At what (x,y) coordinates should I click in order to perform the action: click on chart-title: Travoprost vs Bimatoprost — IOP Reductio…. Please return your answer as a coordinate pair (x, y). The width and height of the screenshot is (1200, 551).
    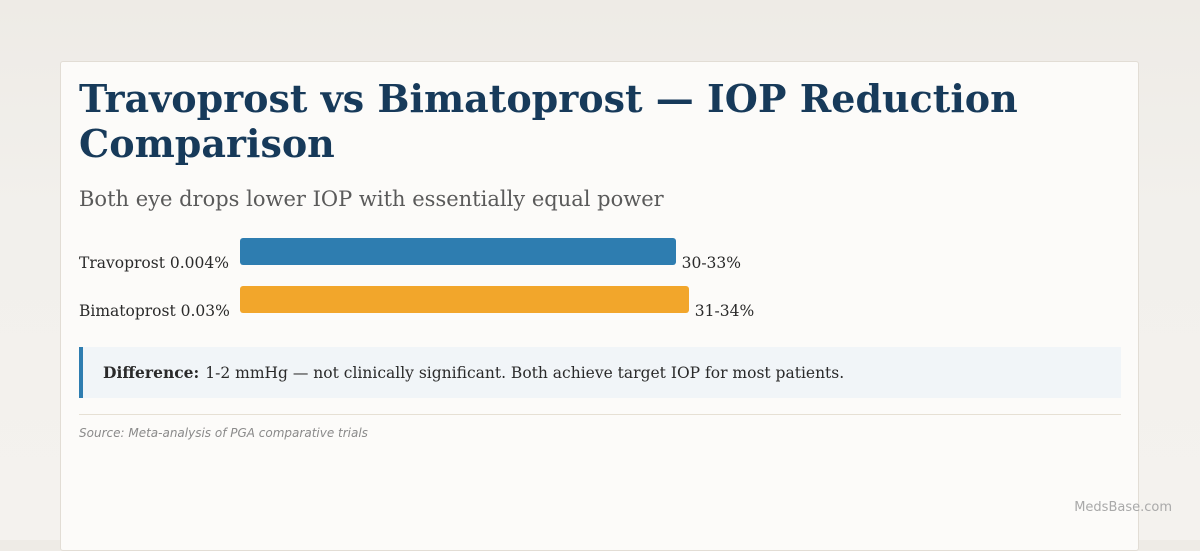
    Looking at the image, I should click on (548, 121).